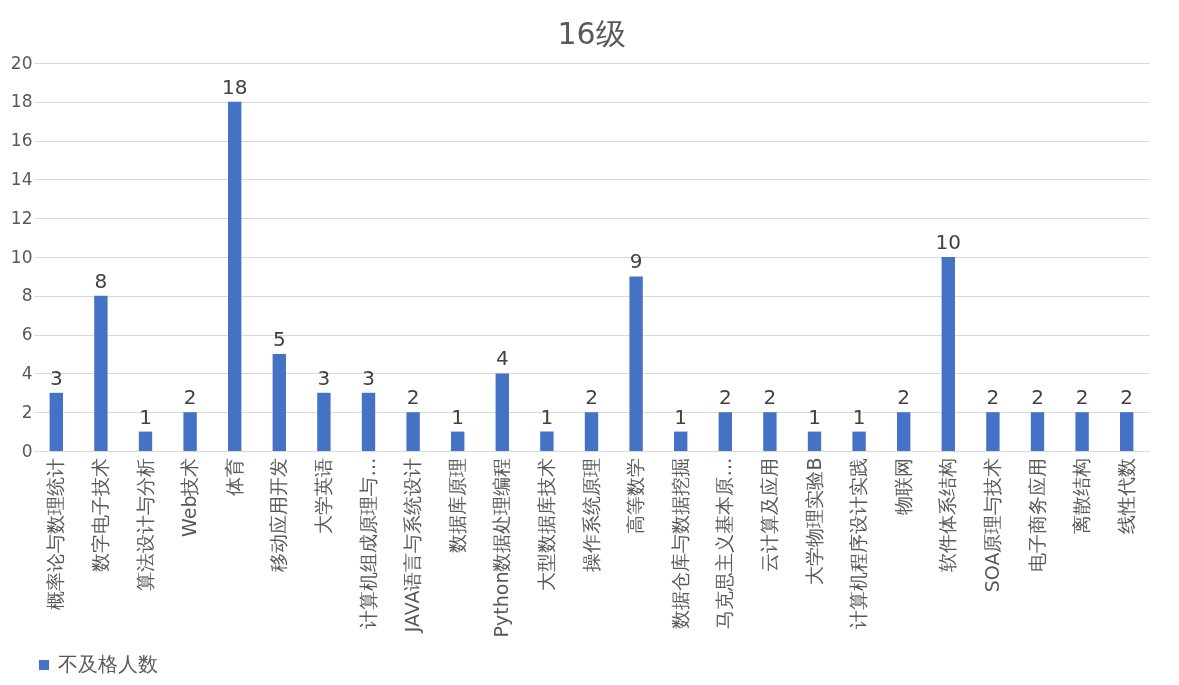 The height and width of the screenshot is (685, 1179). Describe the element at coordinates (21, 217) in the screenshot. I see `y-tick-label: 12` at that location.